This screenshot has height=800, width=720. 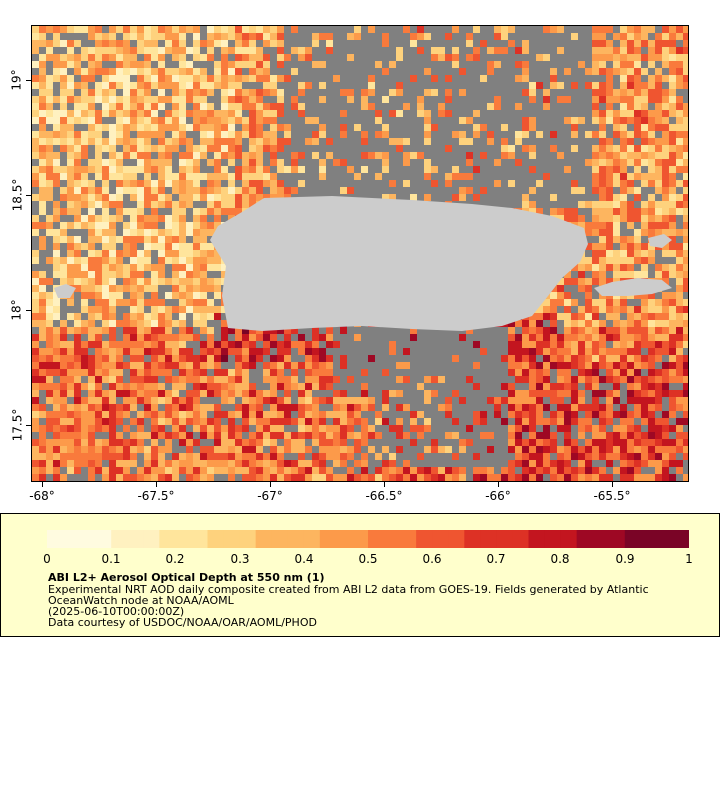 I want to click on lon-label-68: -68°, so click(x=42, y=496).